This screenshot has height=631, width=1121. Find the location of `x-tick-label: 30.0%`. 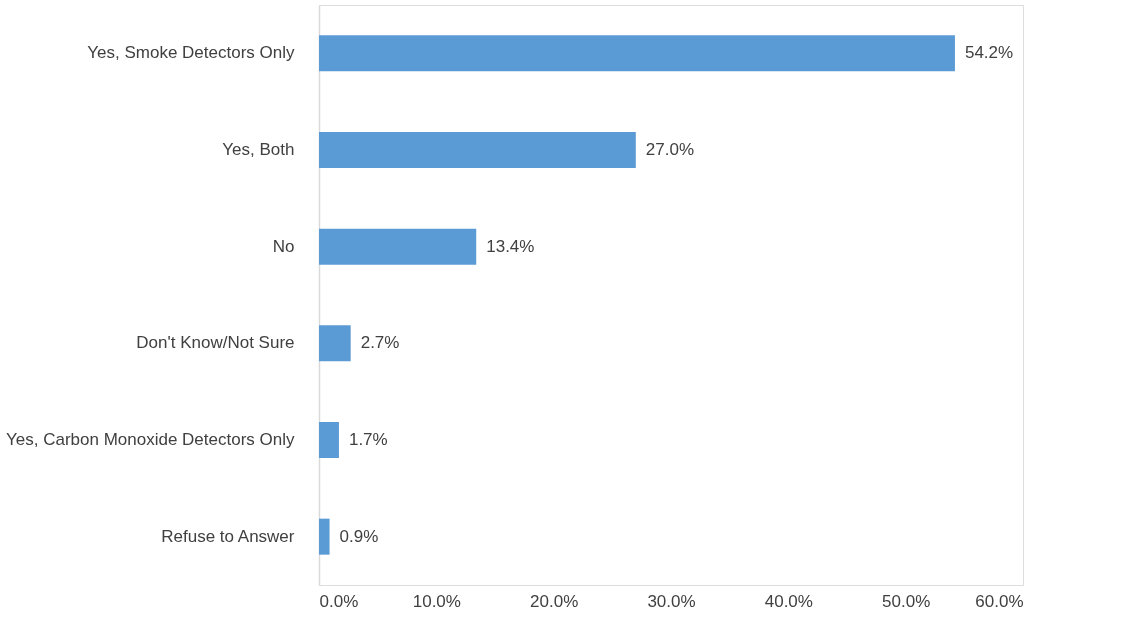

x-tick-label: 30.0% is located at coordinates (671, 601).